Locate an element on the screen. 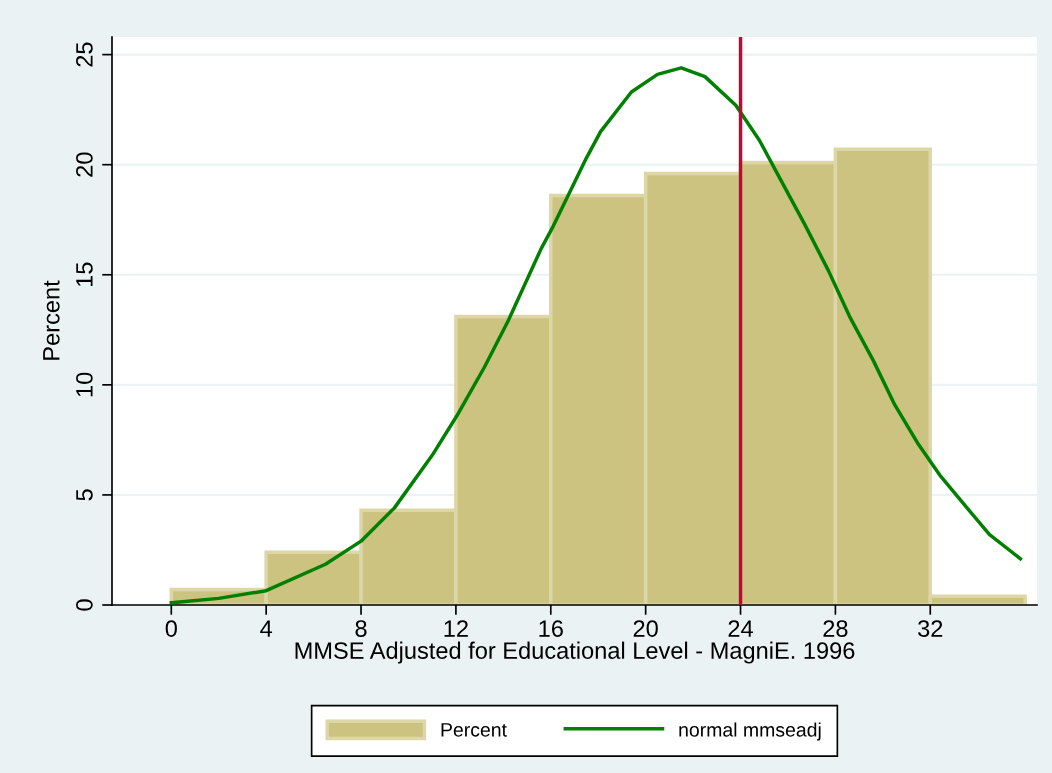  x-tick-label: 28 is located at coordinates (835, 628).